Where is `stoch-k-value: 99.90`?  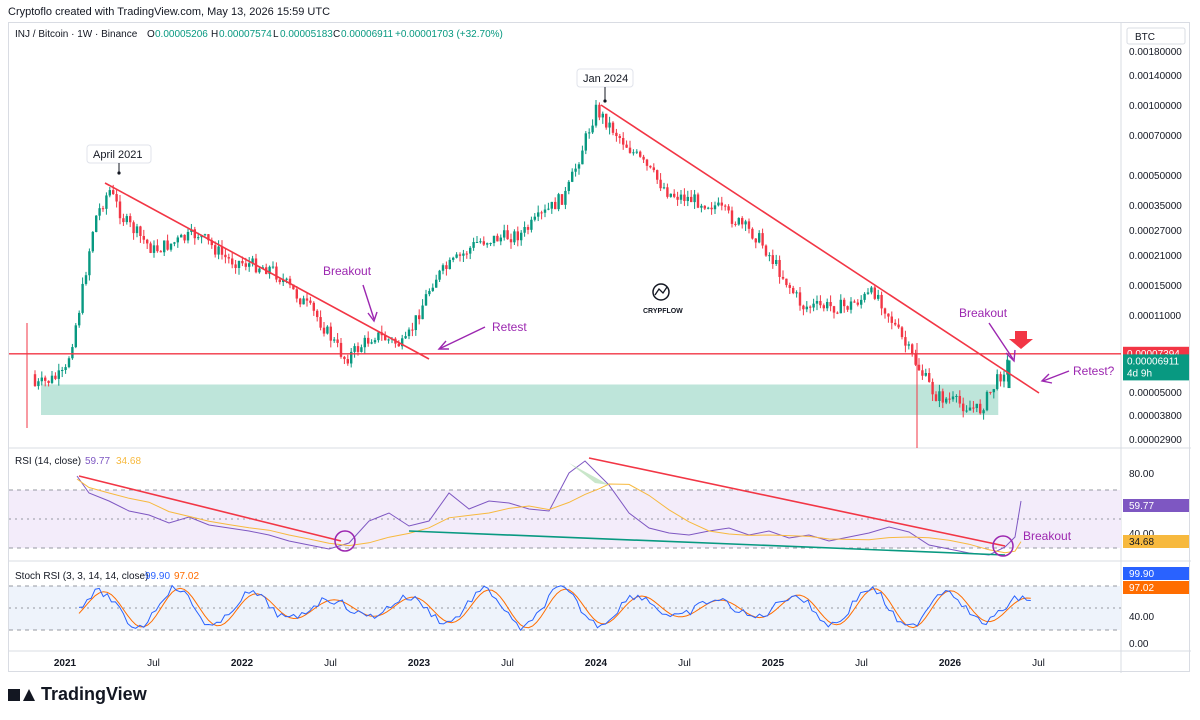 stoch-k-value: 99.90 is located at coordinates (157, 576).